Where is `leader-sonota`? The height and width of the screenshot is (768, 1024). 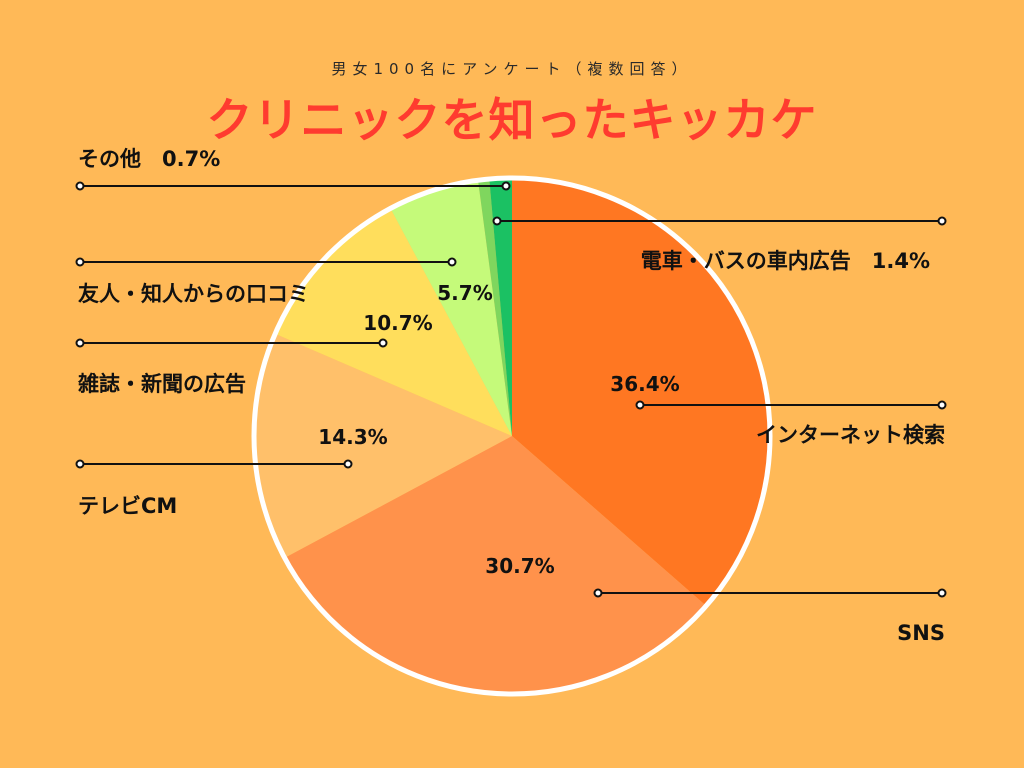 leader-sonota is located at coordinates (293, 186).